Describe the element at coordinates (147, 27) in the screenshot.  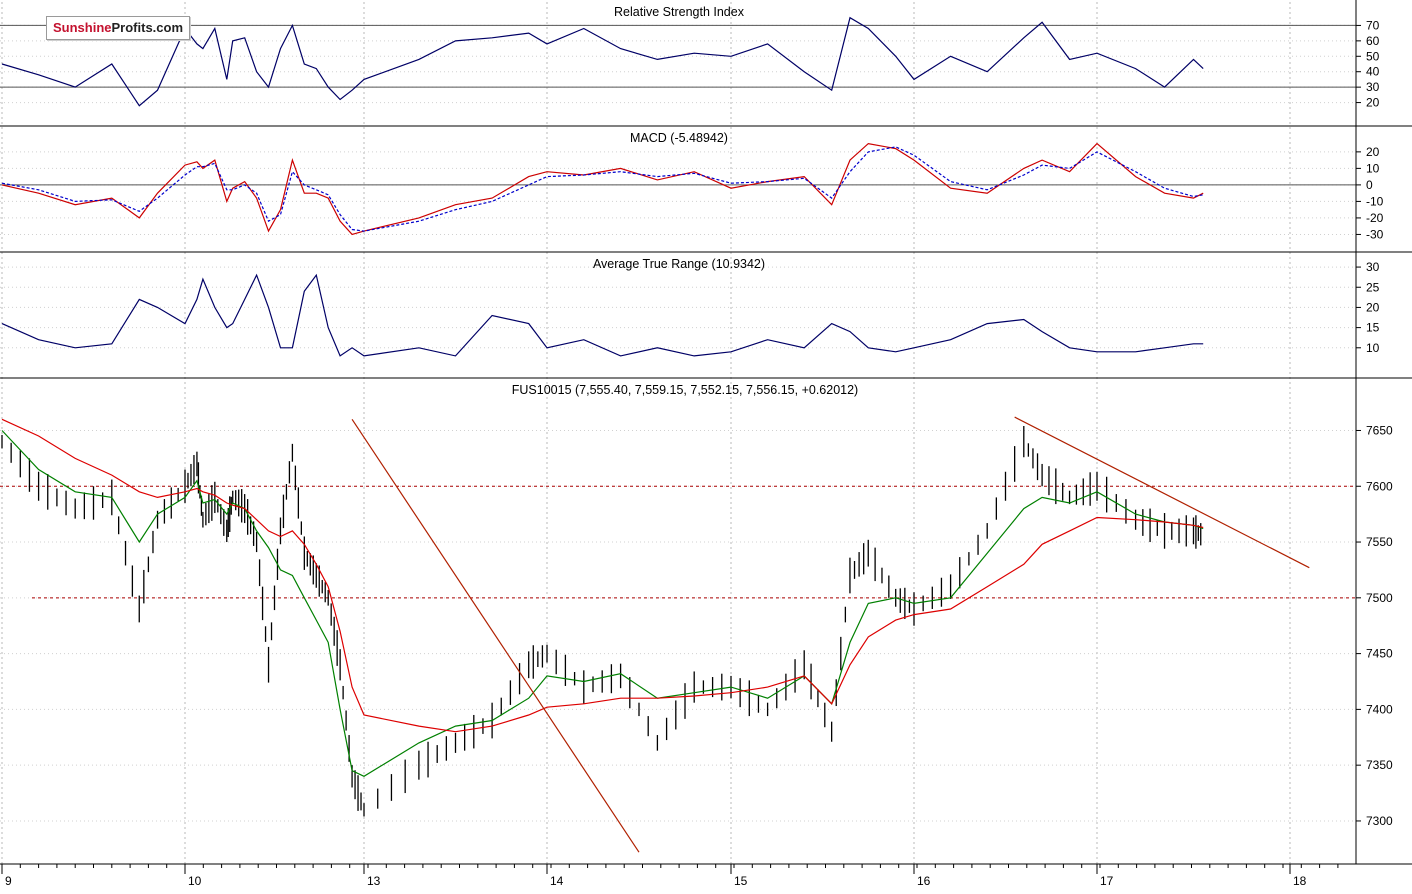
I see `logo-part-profits: Profits.com` at that location.